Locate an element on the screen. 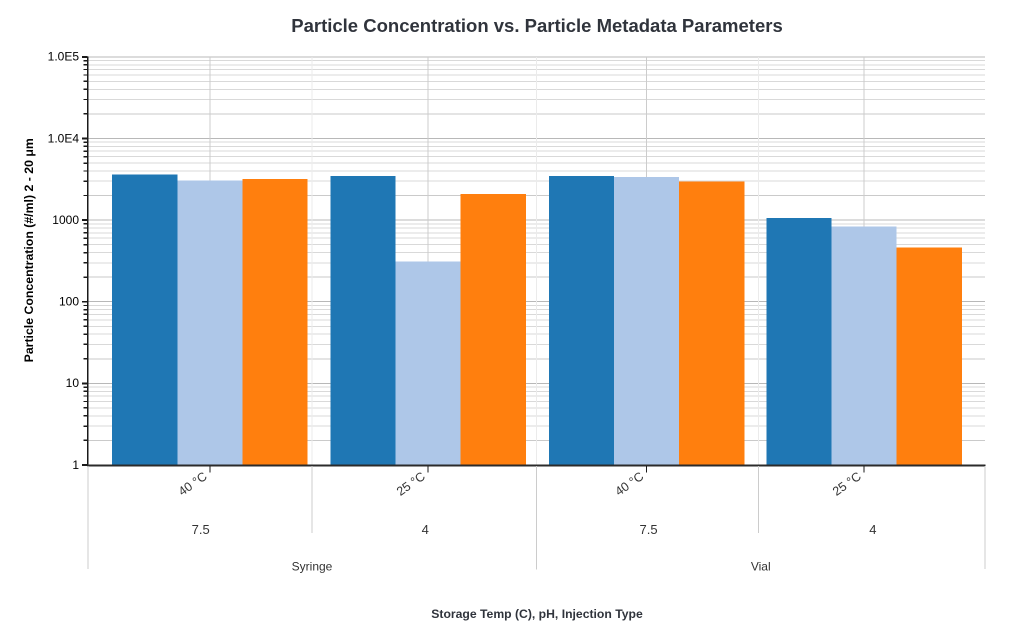  svg-text: 1.0E5 is located at coordinates (64, 57).